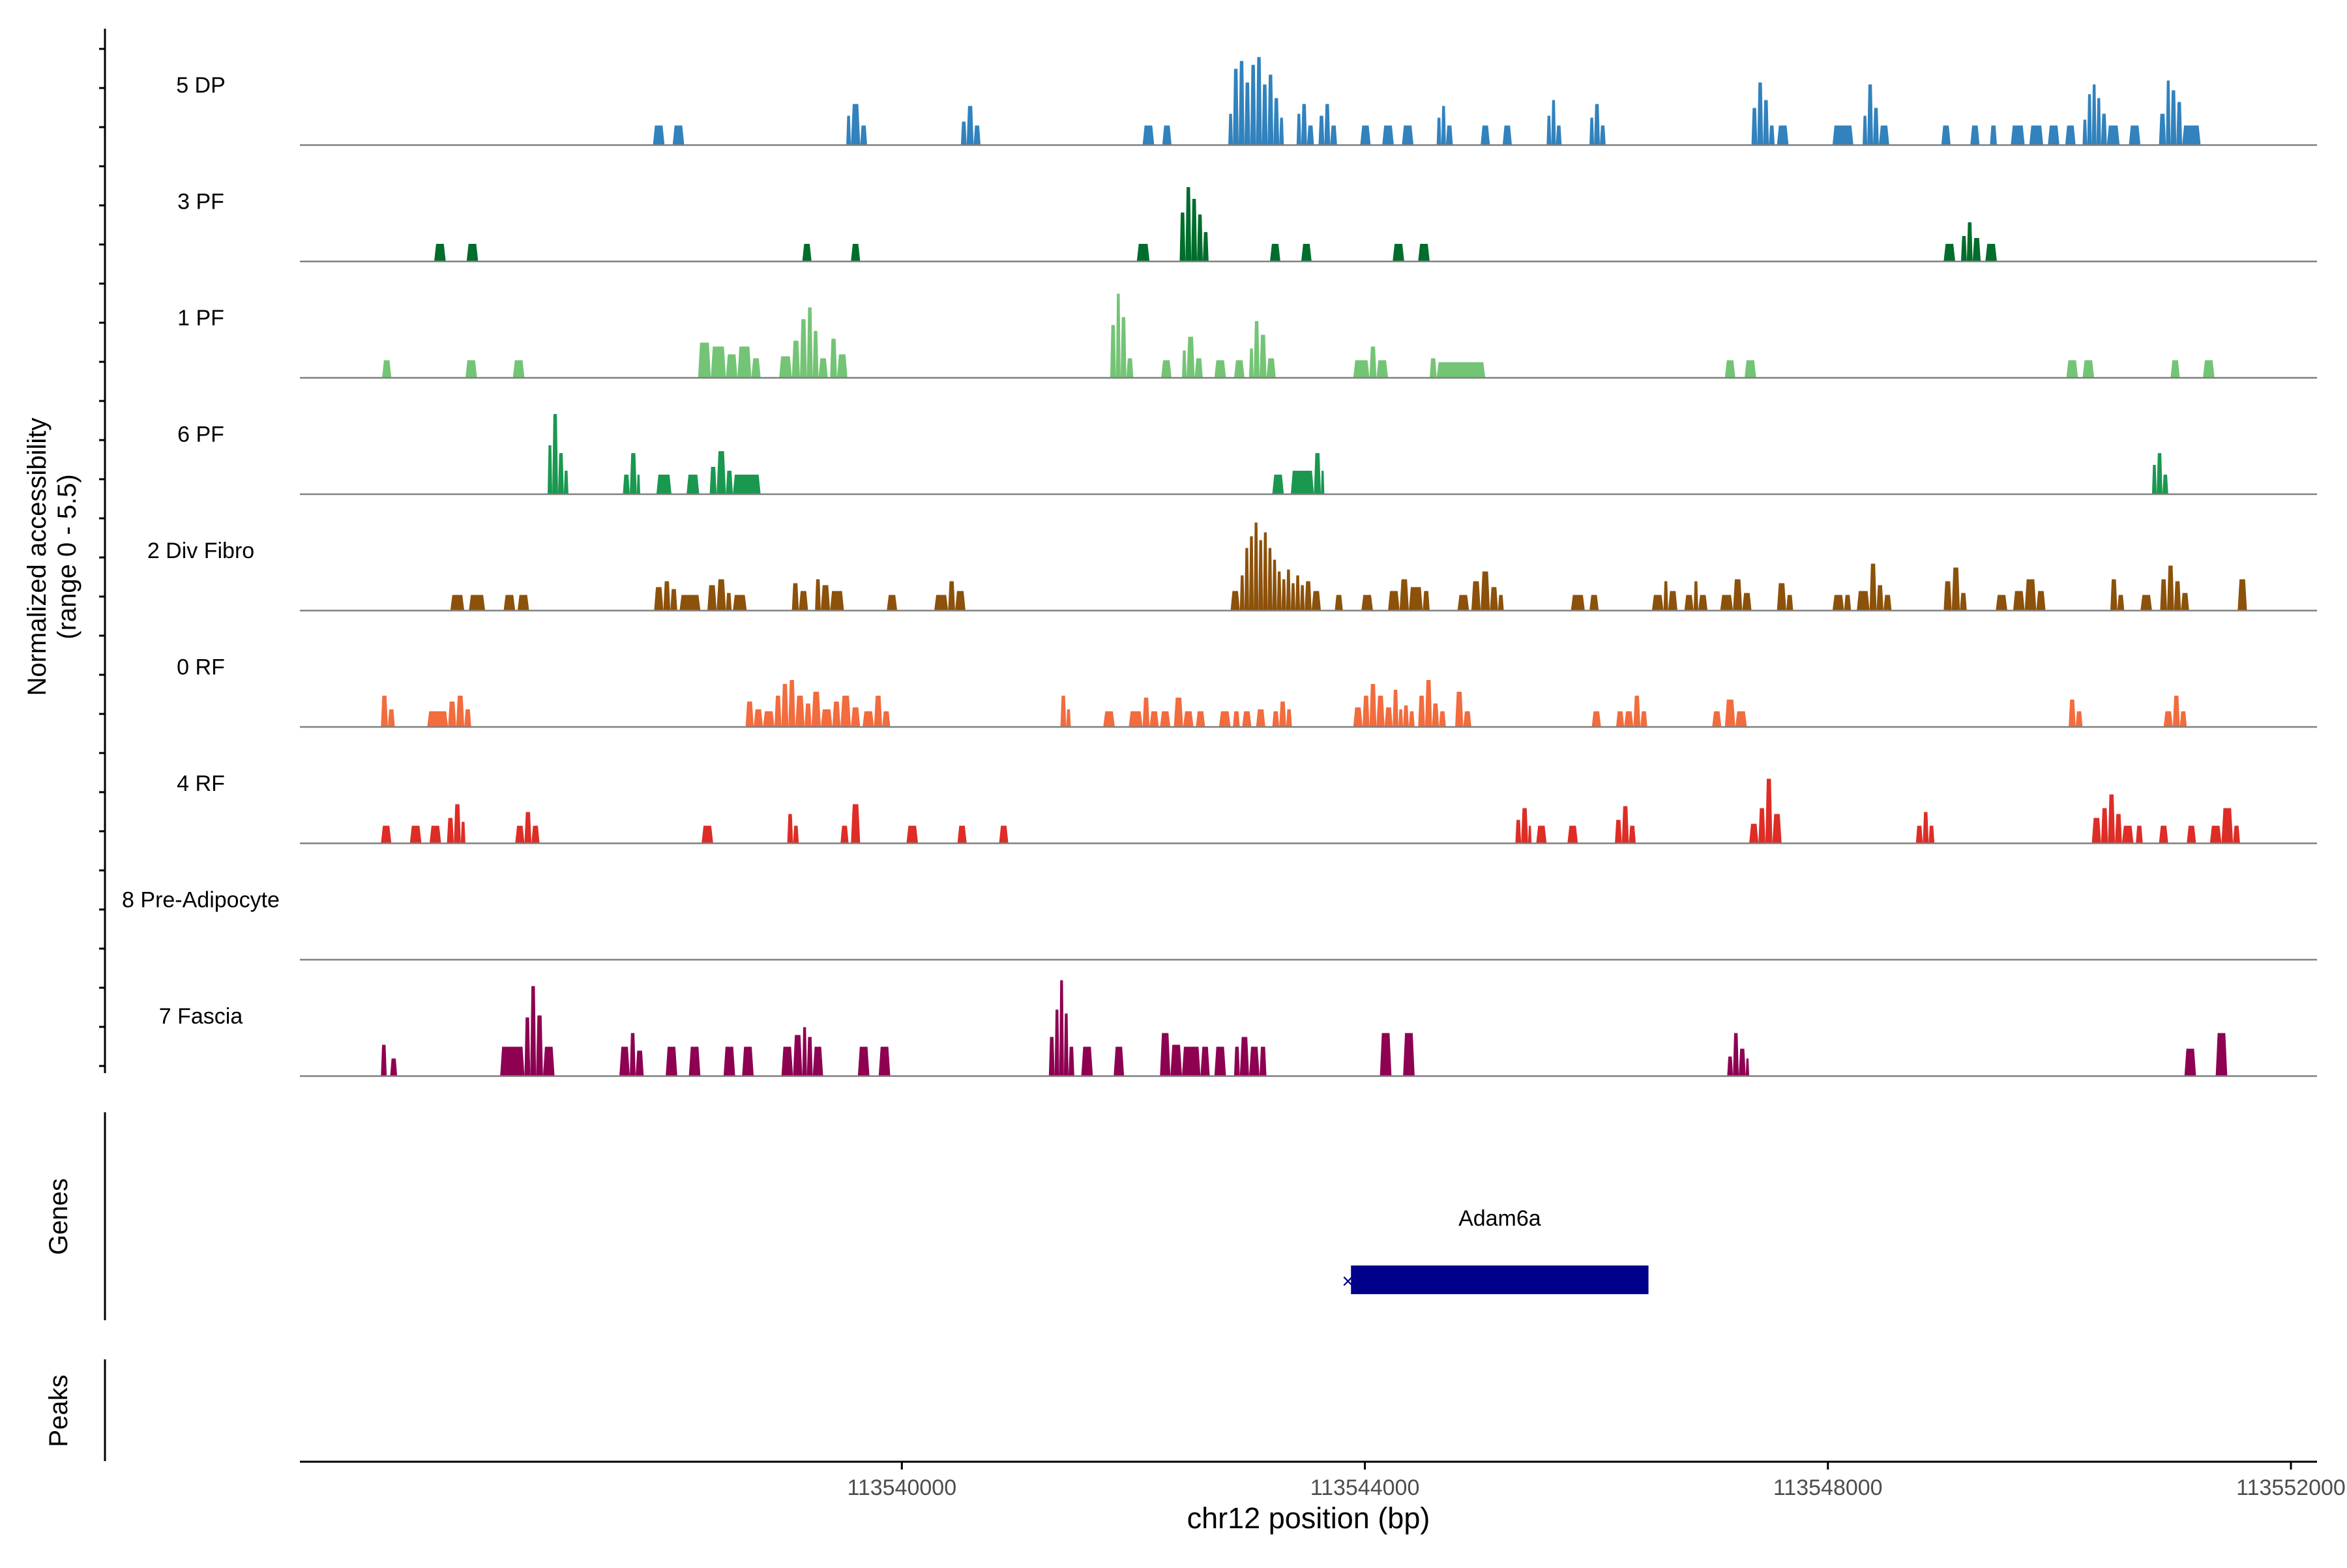  I want to click on track-label: 4 RF, so click(201, 783).